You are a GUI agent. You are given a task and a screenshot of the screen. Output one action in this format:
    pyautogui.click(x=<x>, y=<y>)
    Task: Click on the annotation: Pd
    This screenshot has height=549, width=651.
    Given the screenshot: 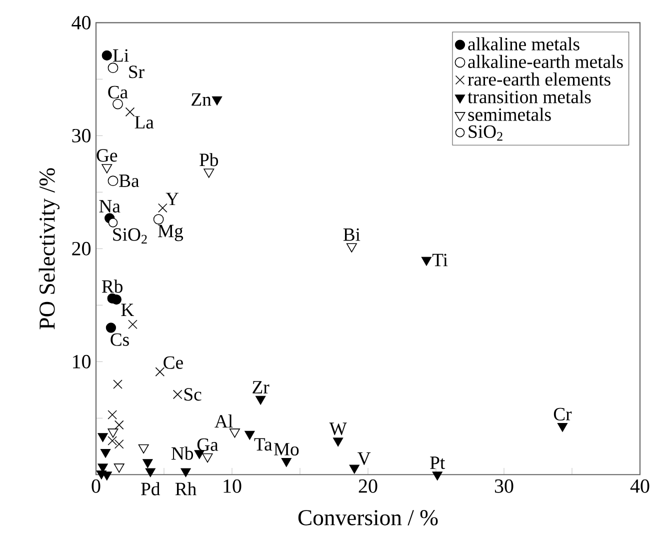 What is the action you would take?
    pyautogui.click(x=150, y=489)
    